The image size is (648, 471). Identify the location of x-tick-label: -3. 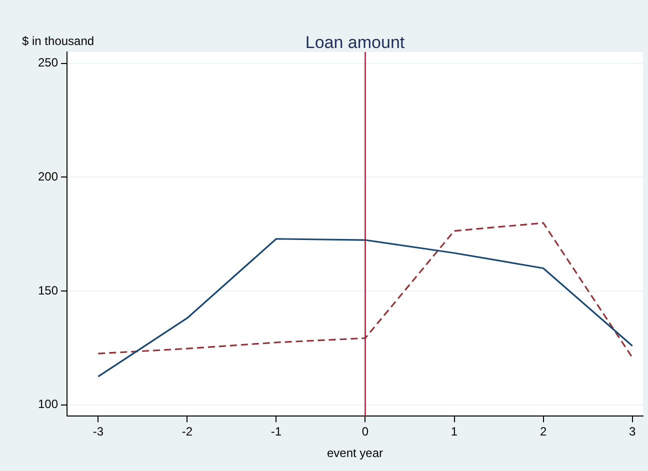
(98, 431).